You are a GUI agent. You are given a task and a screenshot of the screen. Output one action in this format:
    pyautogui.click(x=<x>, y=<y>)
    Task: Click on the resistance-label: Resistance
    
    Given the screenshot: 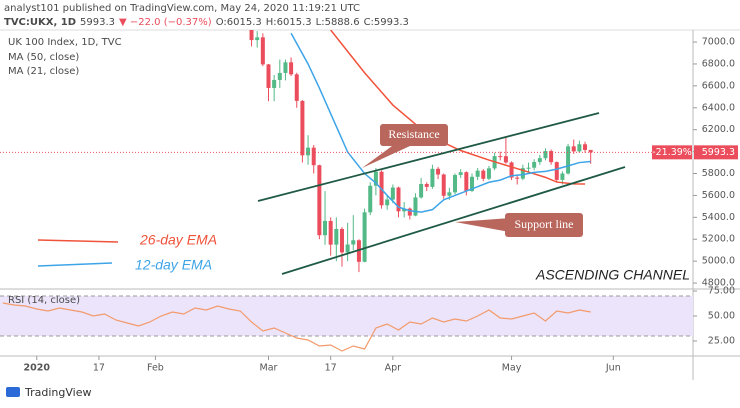 What is the action you would take?
    pyautogui.click(x=413, y=134)
    